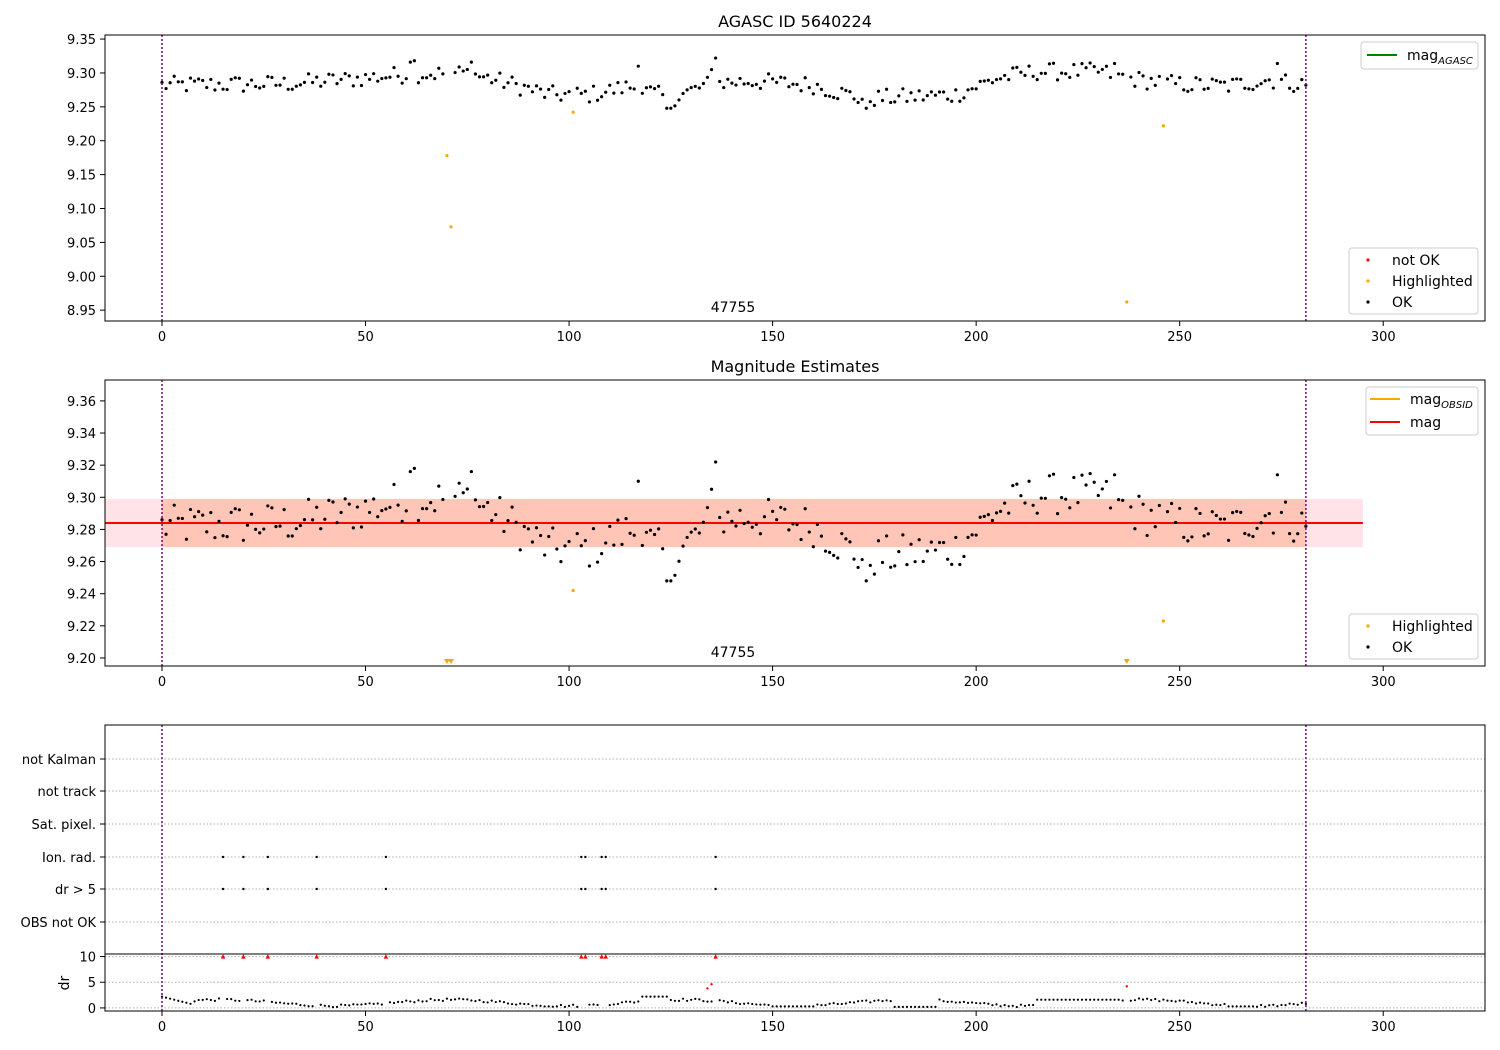  I want to click on agasc-ytick-label: 9.25, so click(81, 108).